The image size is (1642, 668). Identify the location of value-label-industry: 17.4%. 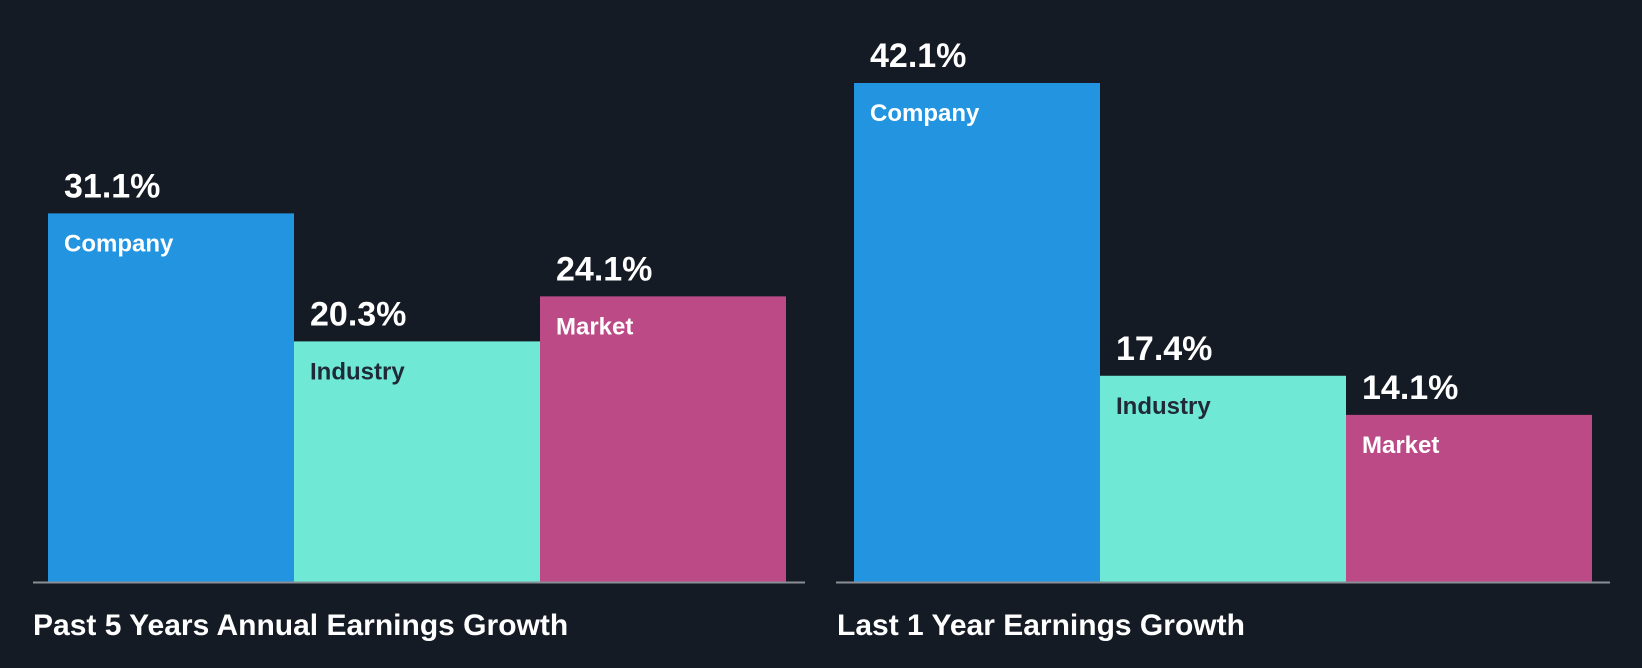
(1164, 349).